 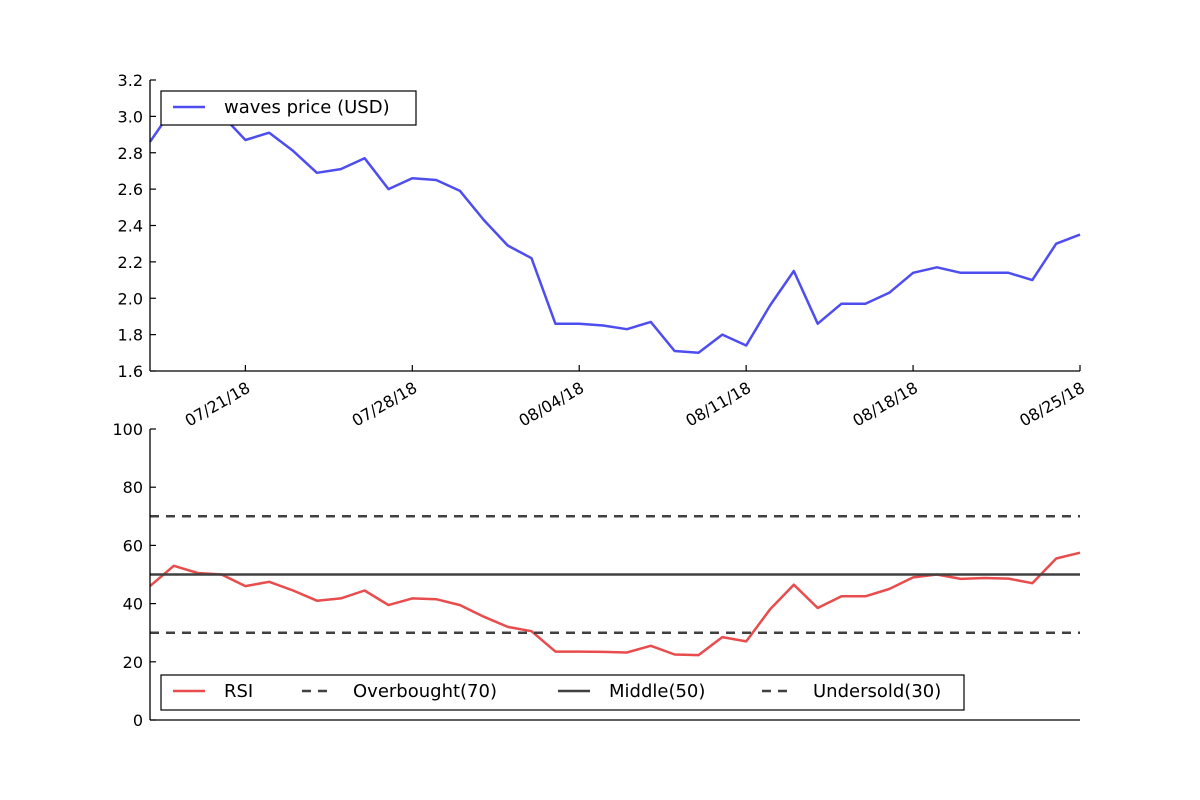 I want to click on x-tick-label: 08/11/18, so click(x=718, y=404).